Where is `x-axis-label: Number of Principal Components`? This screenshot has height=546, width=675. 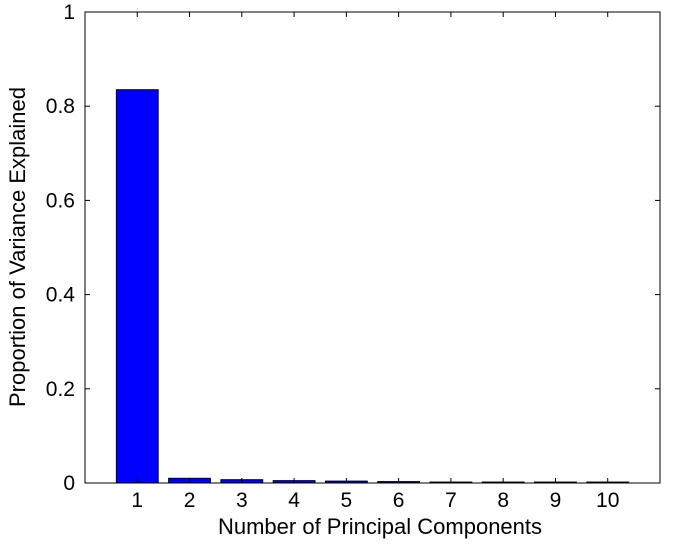
x-axis-label: Number of Principal Components is located at coordinates (380, 526).